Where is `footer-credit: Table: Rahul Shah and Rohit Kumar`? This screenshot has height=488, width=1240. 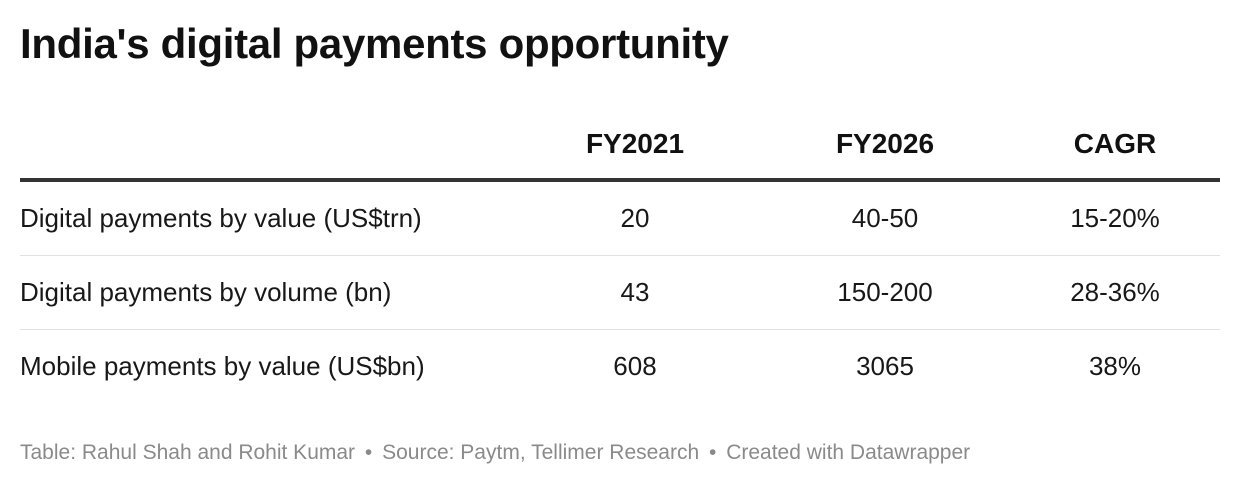
footer-credit: Table: Rahul Shah and Rohit Kumar is located at coordinates (188, 452).